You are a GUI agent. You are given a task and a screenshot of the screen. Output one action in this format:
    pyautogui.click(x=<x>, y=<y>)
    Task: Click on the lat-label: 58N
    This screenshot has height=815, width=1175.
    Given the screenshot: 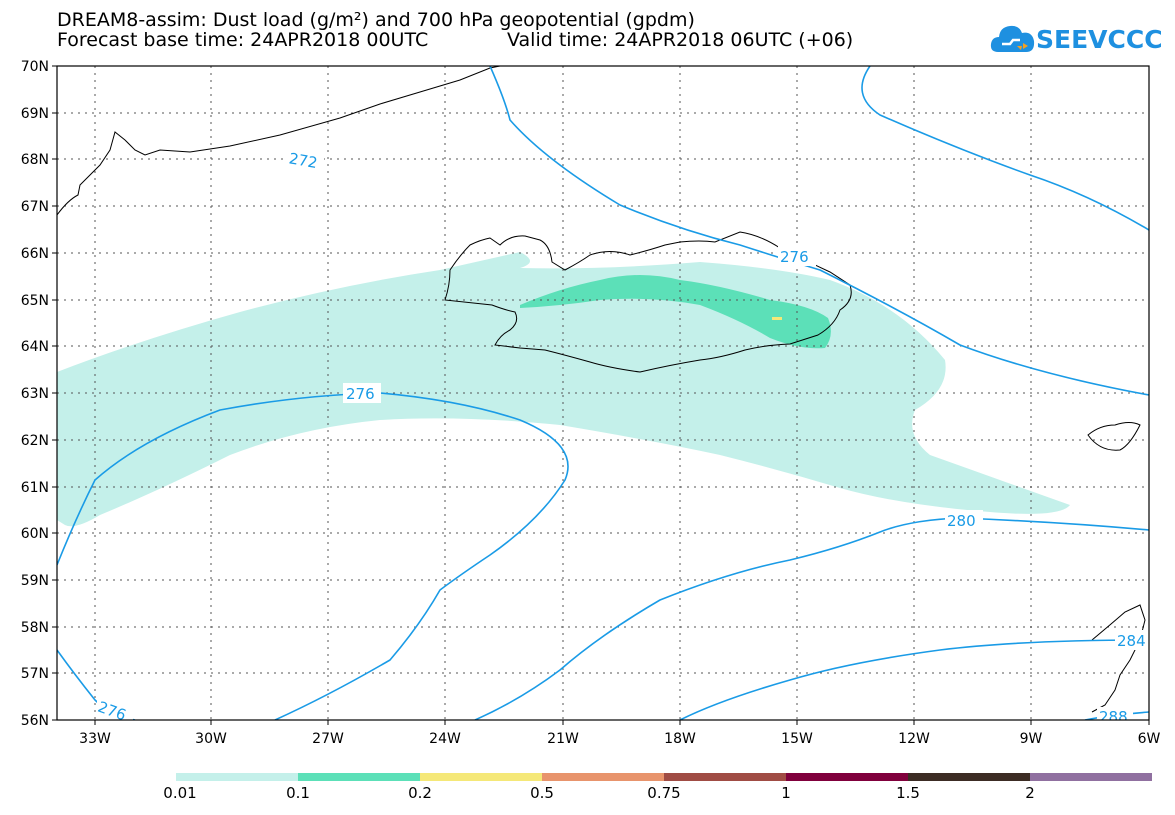 What is the action you would take?
    pyautogui.click(x=35, y=628)
    